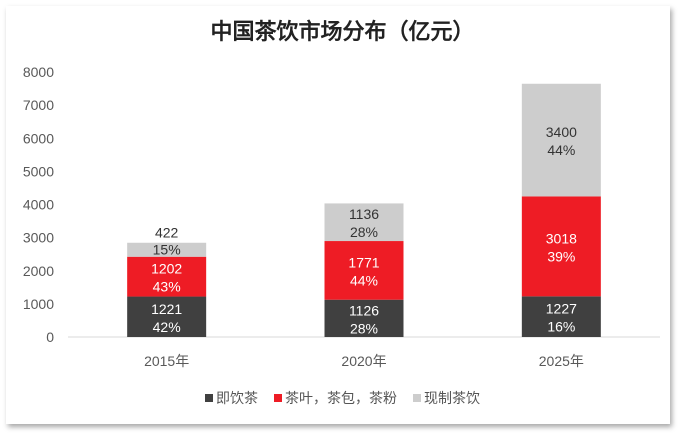 The width and height of the screenshot is (685, 437). I want to click on data-label-value: 3400, so click(561, 132).